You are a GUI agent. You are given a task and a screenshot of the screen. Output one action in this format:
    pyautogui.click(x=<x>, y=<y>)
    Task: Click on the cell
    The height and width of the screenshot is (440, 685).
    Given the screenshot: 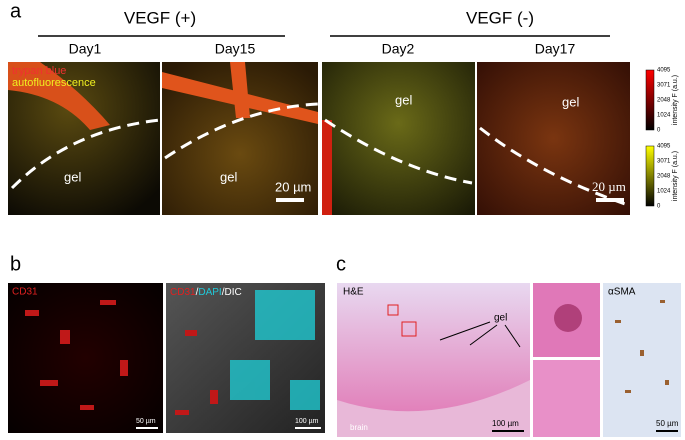 What is the action you would take?
    pyautogui.click(x=568, y=318)
    